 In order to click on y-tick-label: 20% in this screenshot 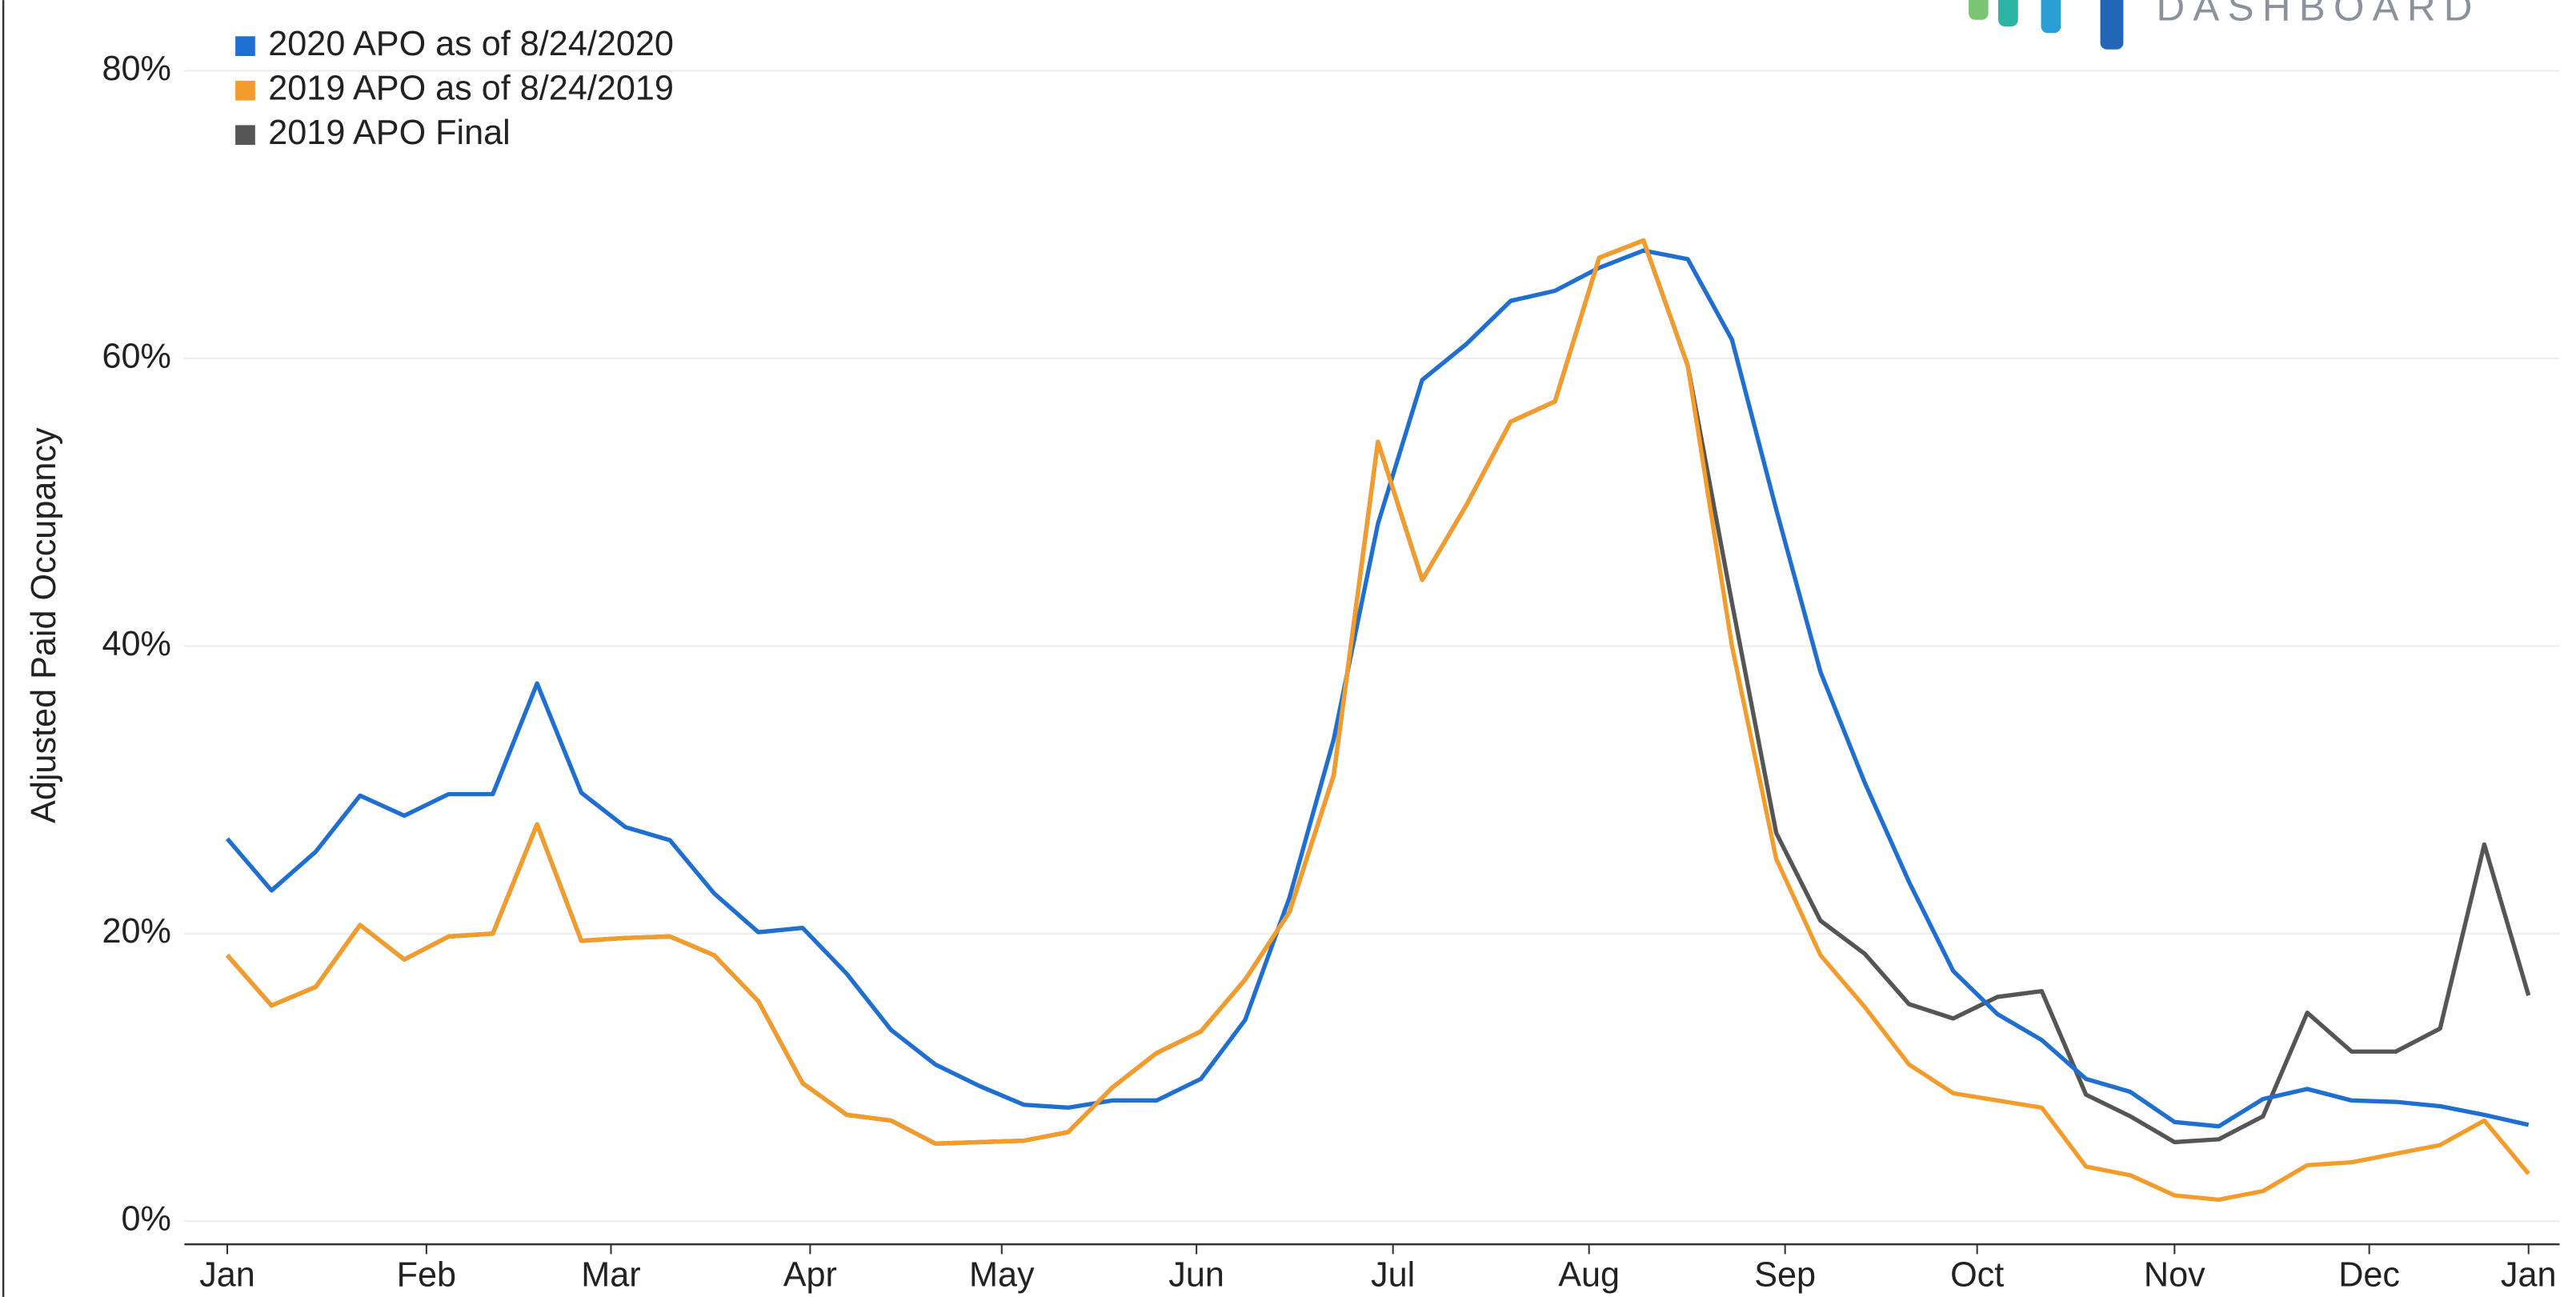, I will do `click(136, 931)`.